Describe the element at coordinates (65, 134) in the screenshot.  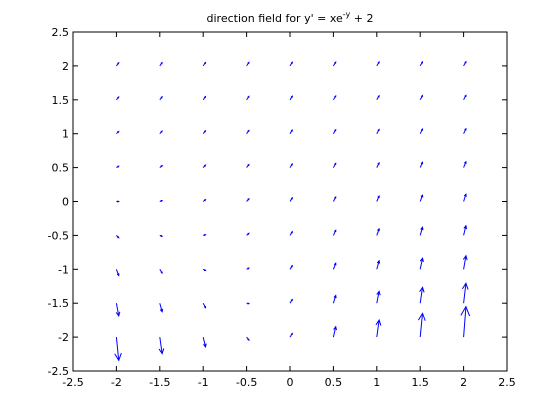
I see `y-tick-label: 1` at that location.